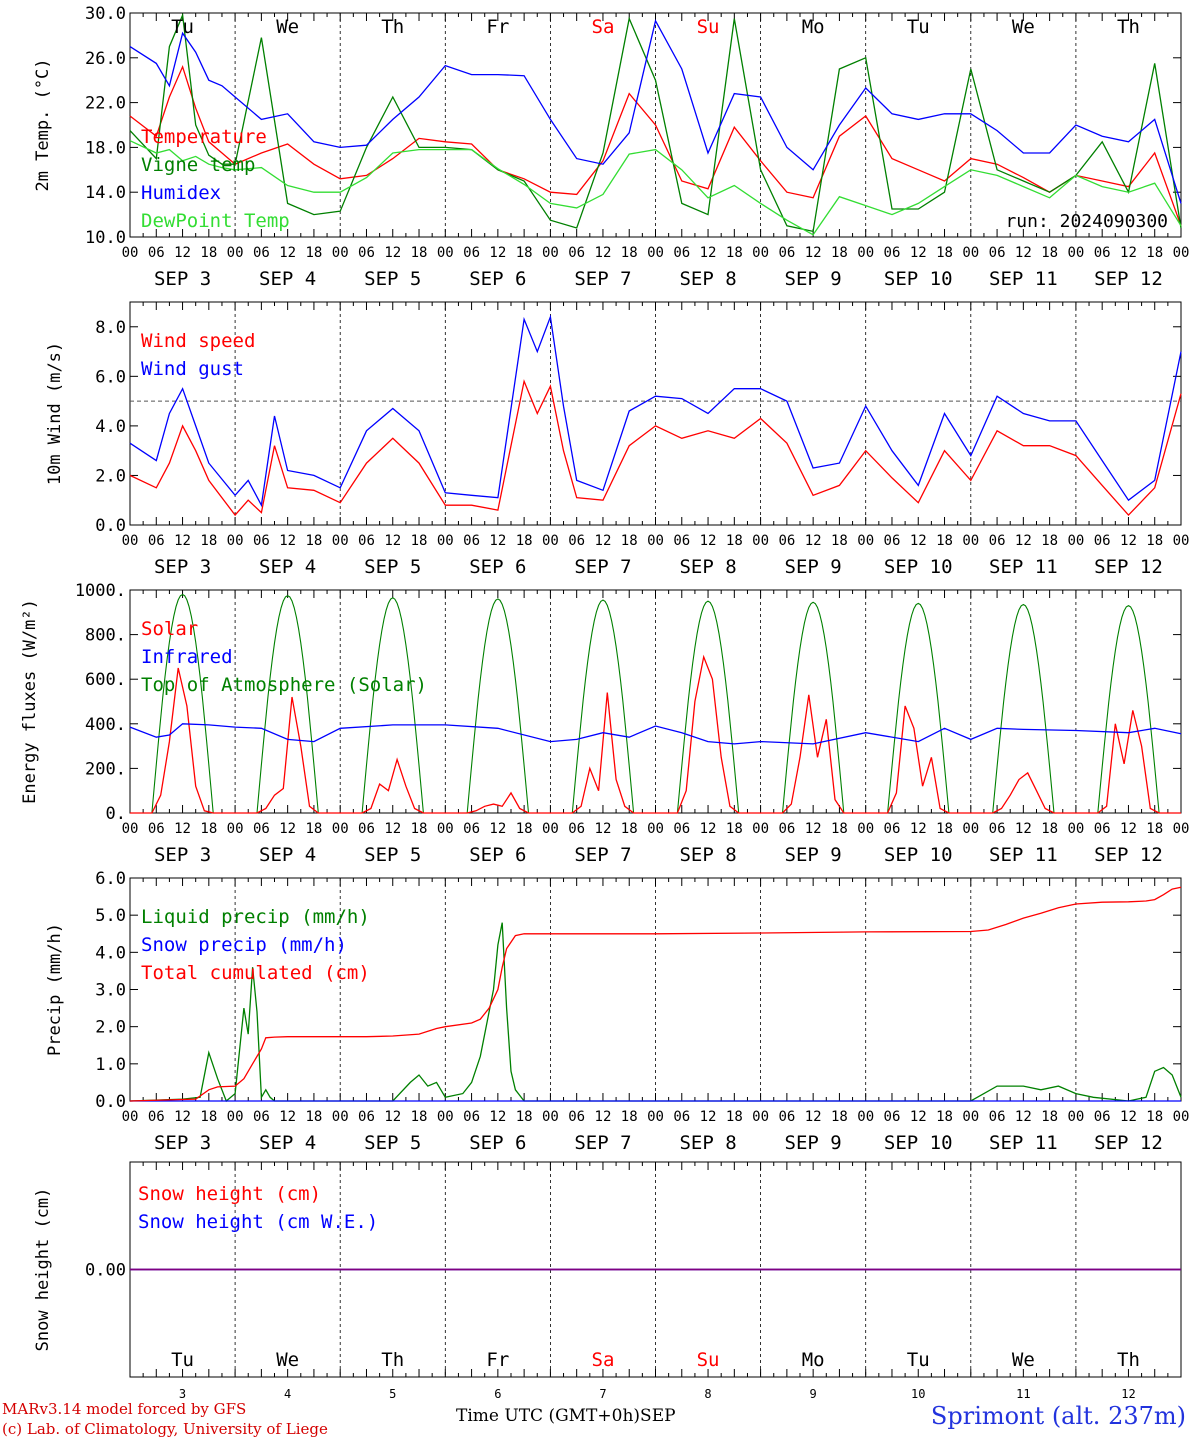  Describe the element at coordinates (105, 1271) in the screenshot. I see `y-tick-label: 0.00` at that location.